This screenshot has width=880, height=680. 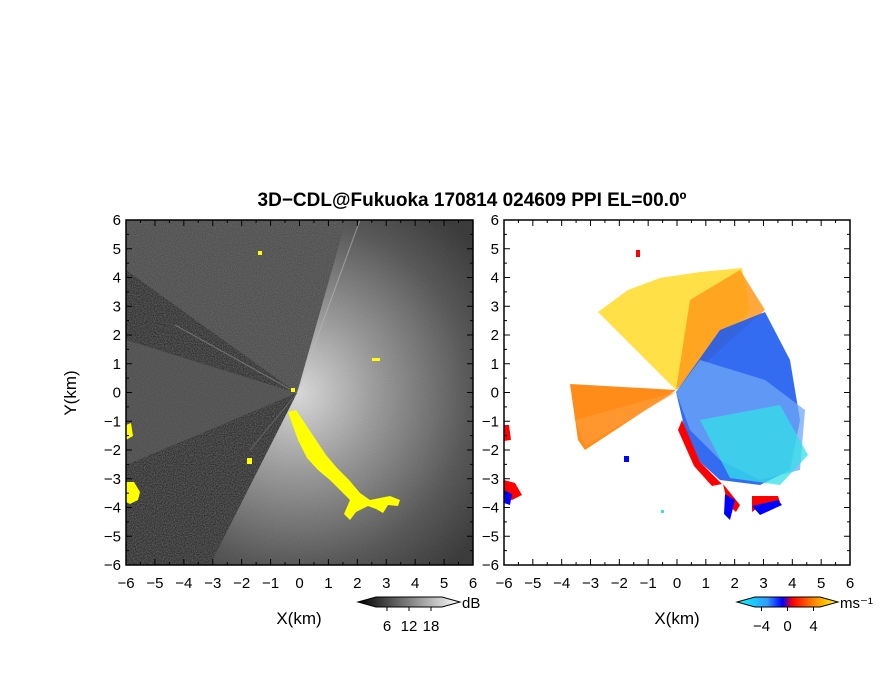 What do you see at coordinates (787, 626) in the screenshot?
I see `colorbar-tick-label: 0` at bounding box center [787, 626].